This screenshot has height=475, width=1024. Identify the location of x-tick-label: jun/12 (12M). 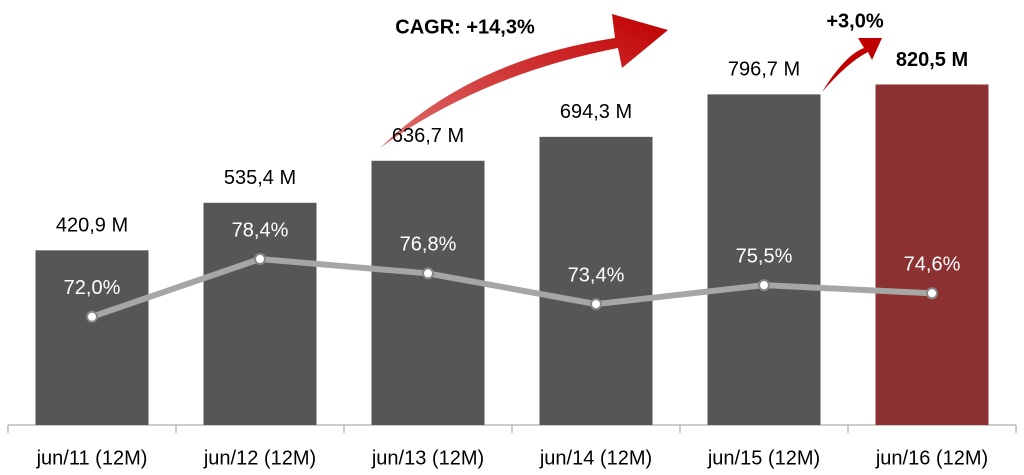
(259, 458).